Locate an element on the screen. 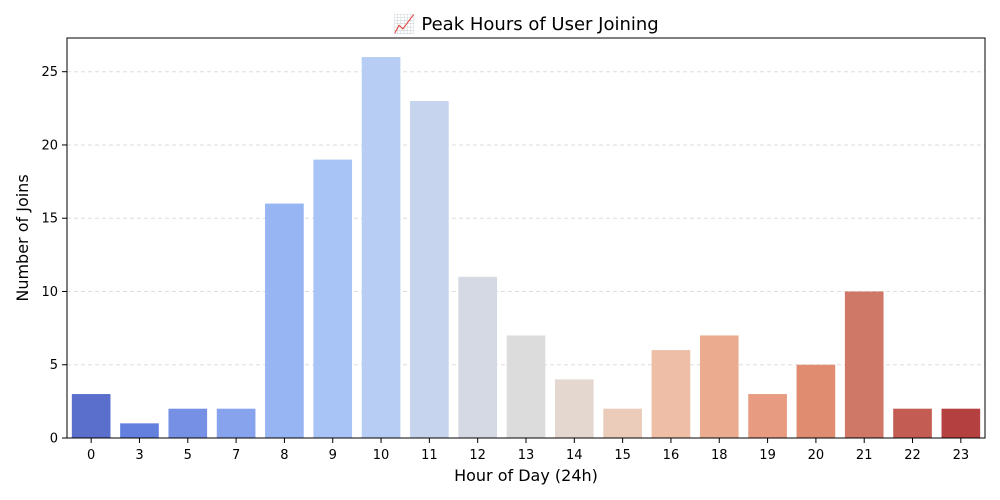 This screenshot has height=500, width=1000. x-tick-label: 8 is located at coordinates (284, 455).